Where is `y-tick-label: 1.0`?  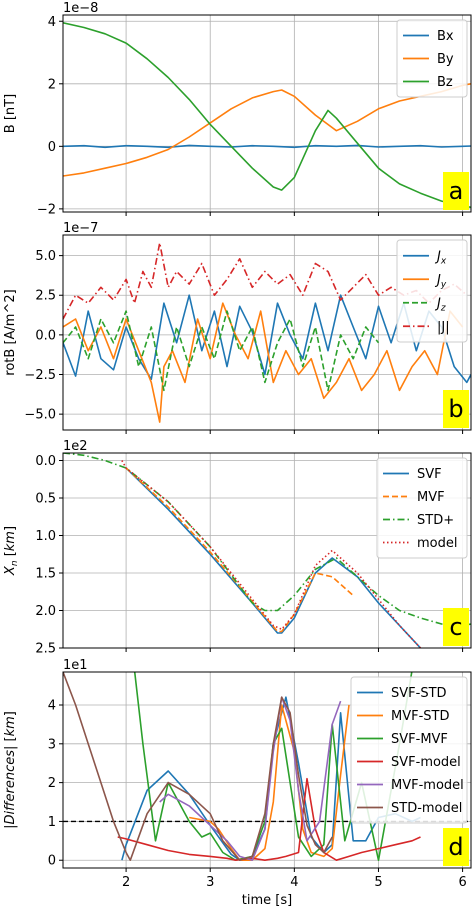 y-tick-label: 1.0 is located at coordinates (45, 536).